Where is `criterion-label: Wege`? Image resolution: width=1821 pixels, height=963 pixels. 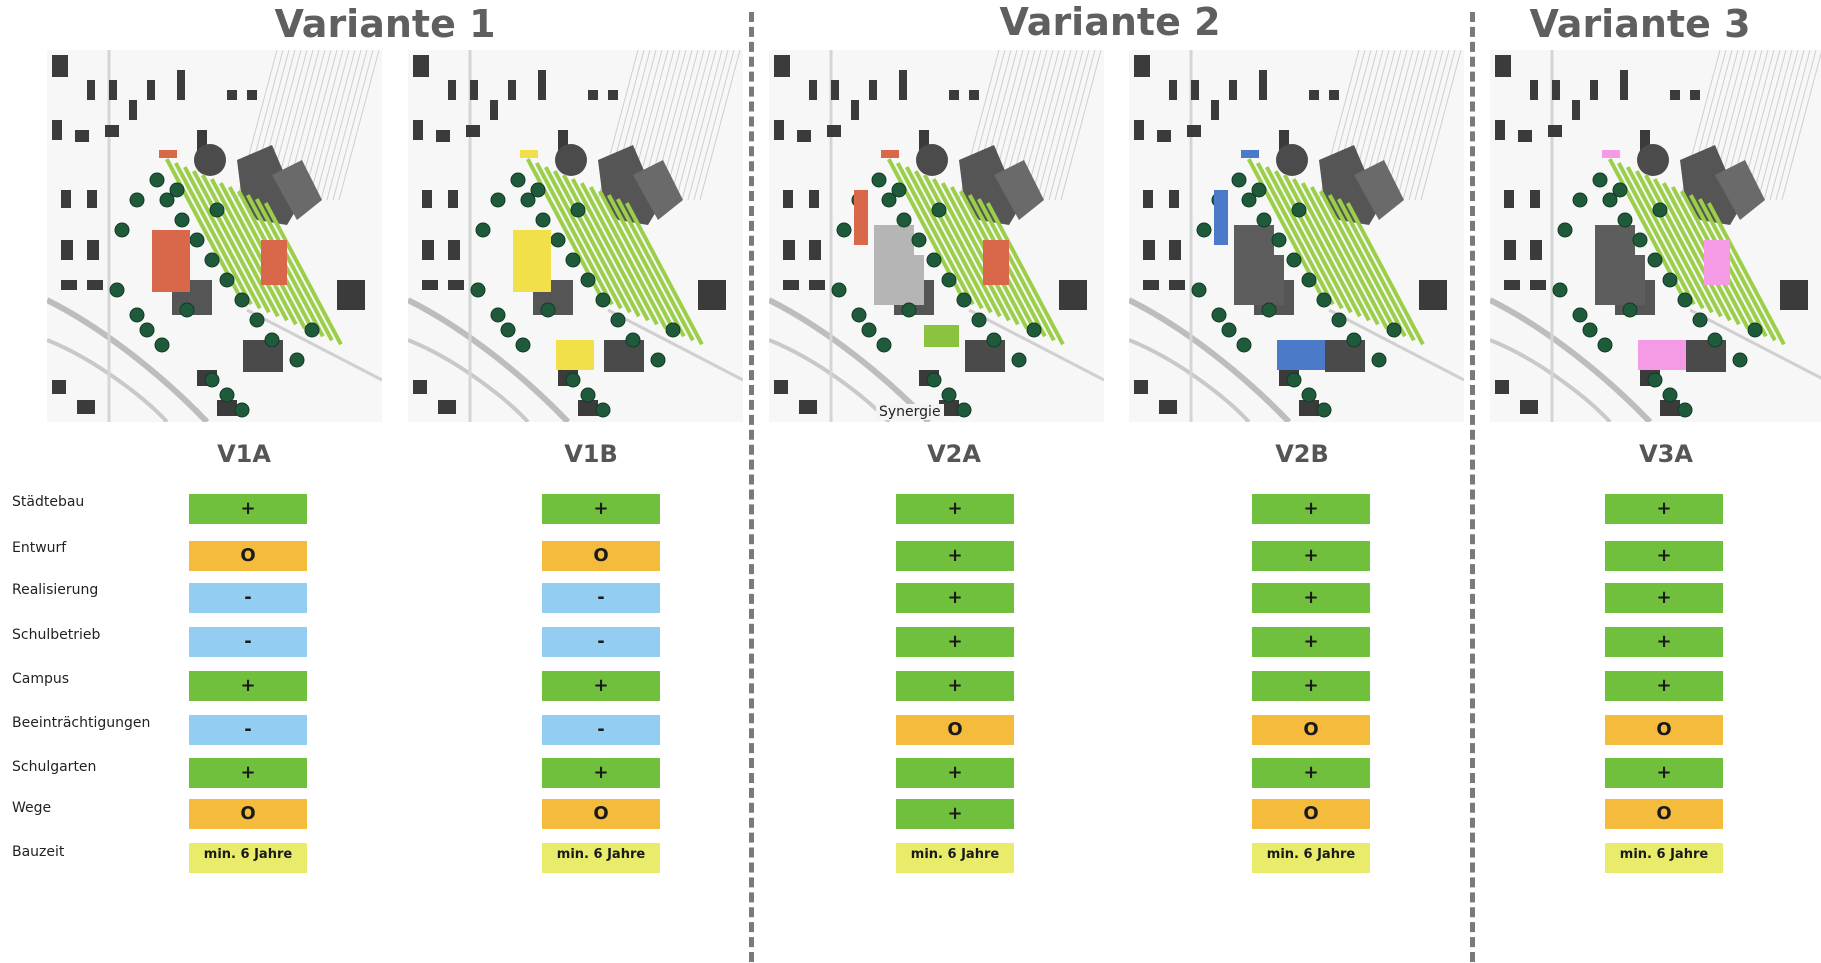 criterion-label: Wege is located at coordinates (32, 808).